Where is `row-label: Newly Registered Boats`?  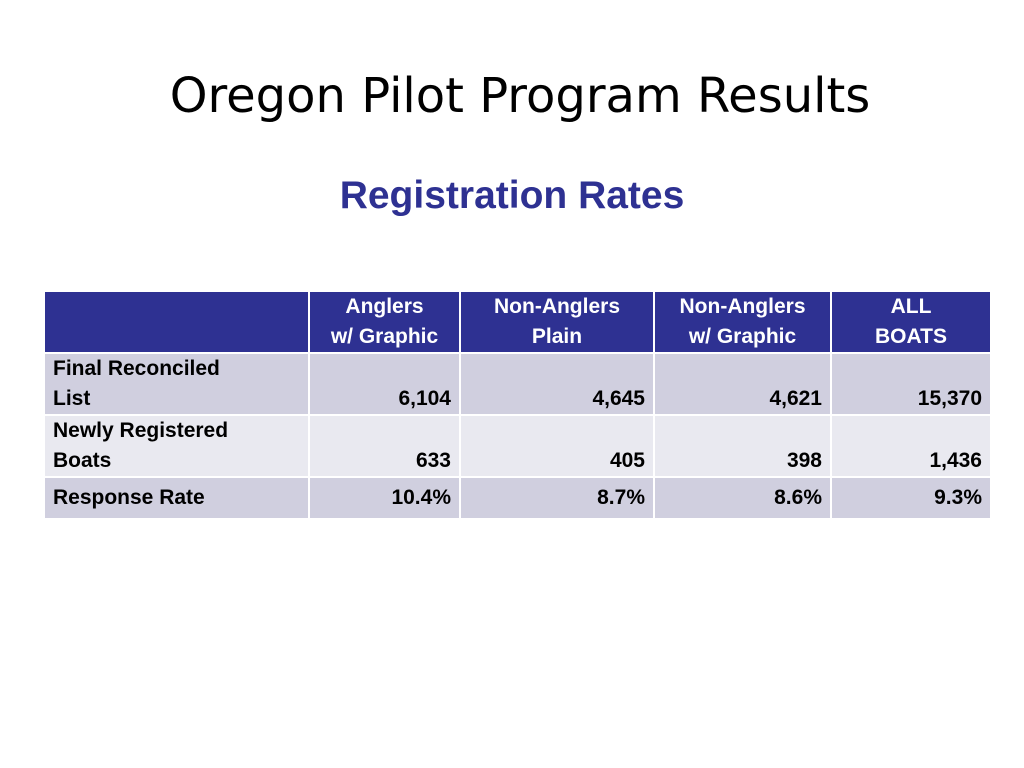 row-label: Newly Registered Boats is located at coordinates (176, 446).